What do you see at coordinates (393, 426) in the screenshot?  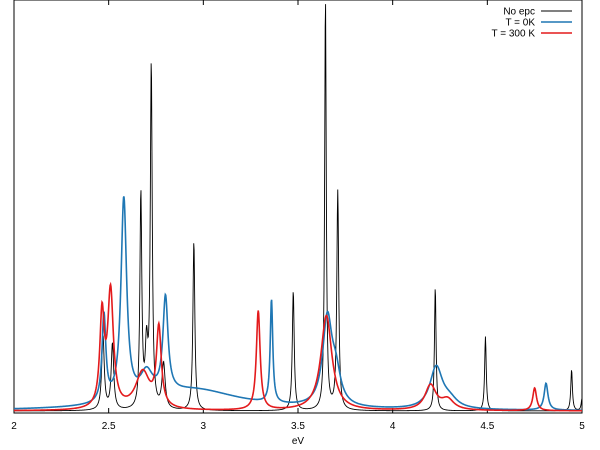 I see `x-tick-label: 4` at bounding box center [393, 426].